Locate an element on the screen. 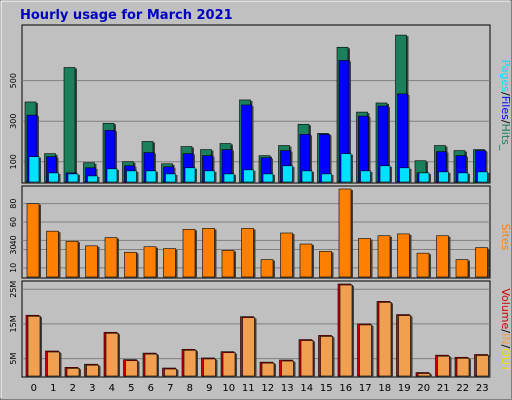 The width and height of the screenshot is (512, 400). legend-sites: Sites is located at coordinates (505, 237).